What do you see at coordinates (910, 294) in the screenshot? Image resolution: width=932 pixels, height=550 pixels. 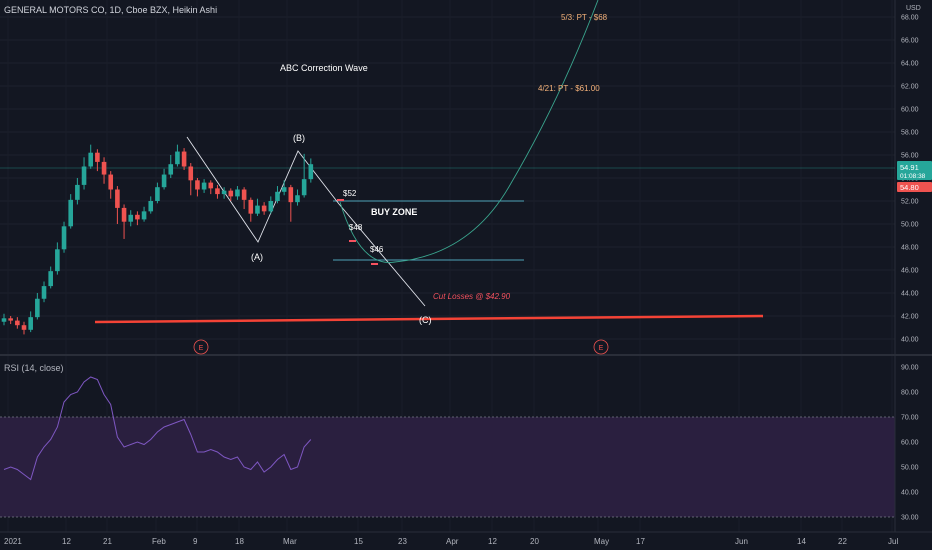 I see `price-tick: 44.00` at bounding box center [910, 294].